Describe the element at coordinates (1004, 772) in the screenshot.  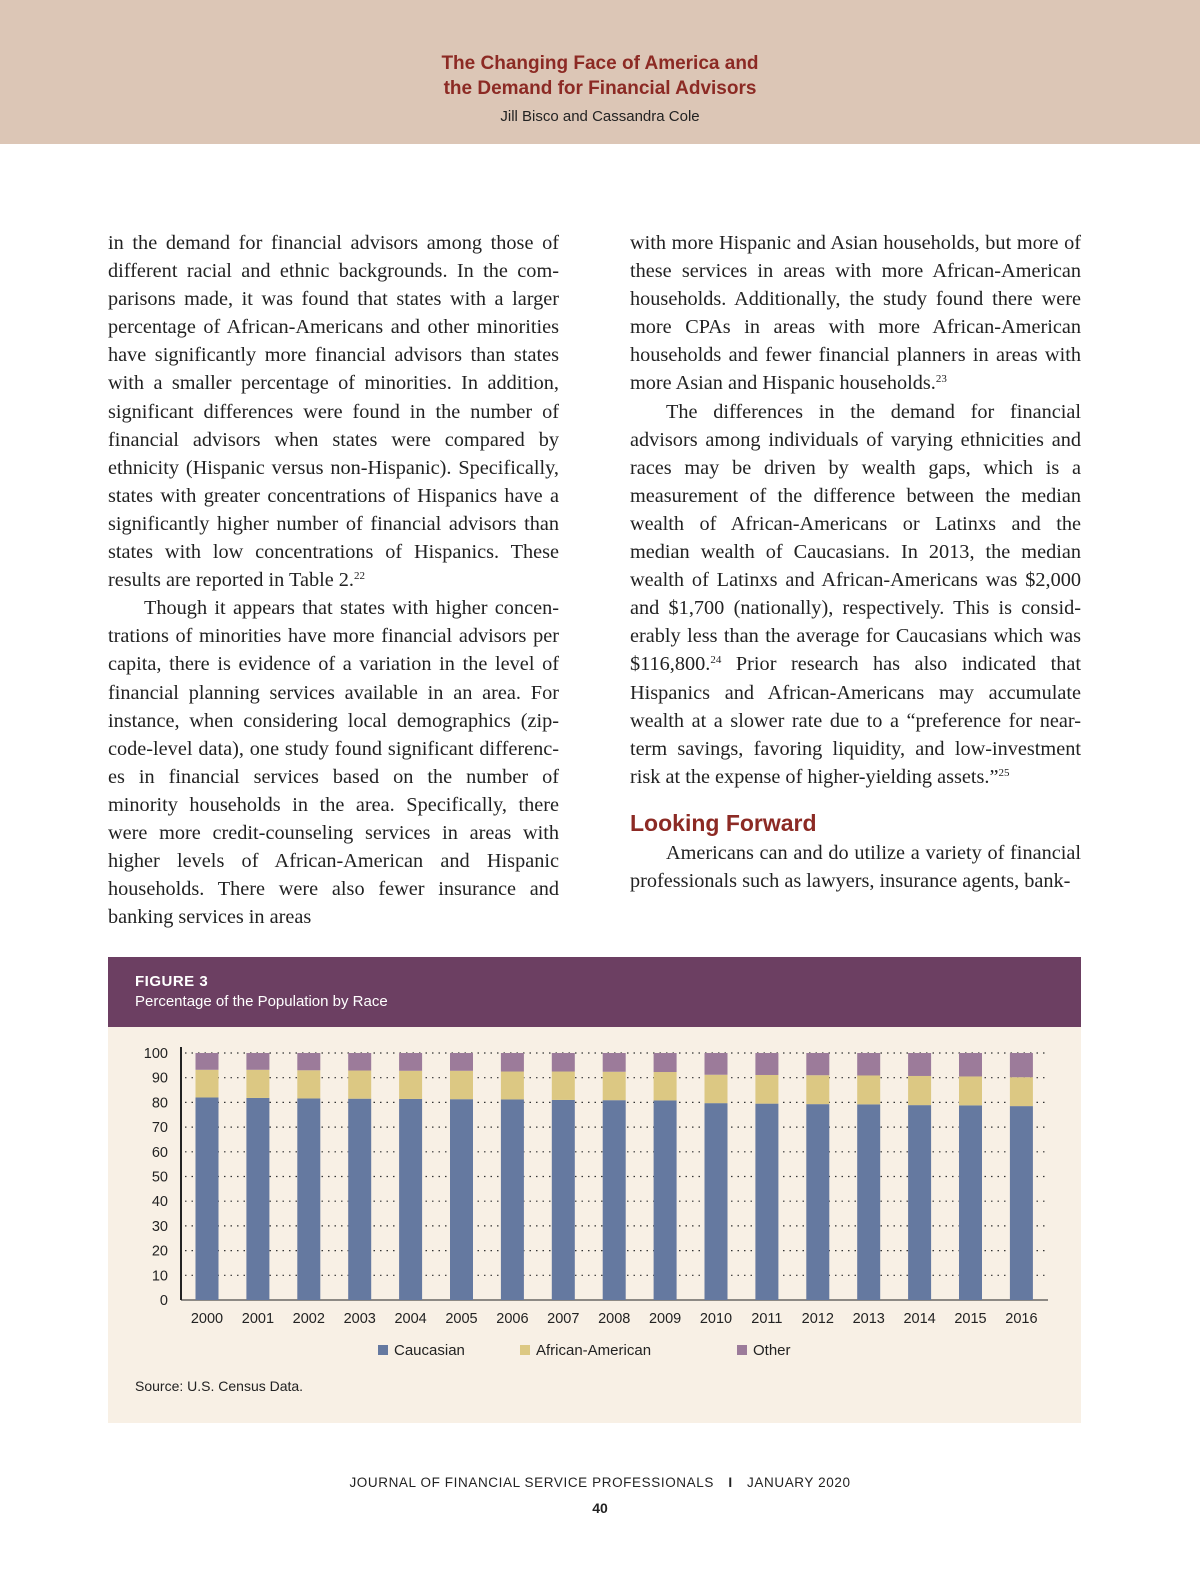
I see `footnote-ref: 25` at that location.